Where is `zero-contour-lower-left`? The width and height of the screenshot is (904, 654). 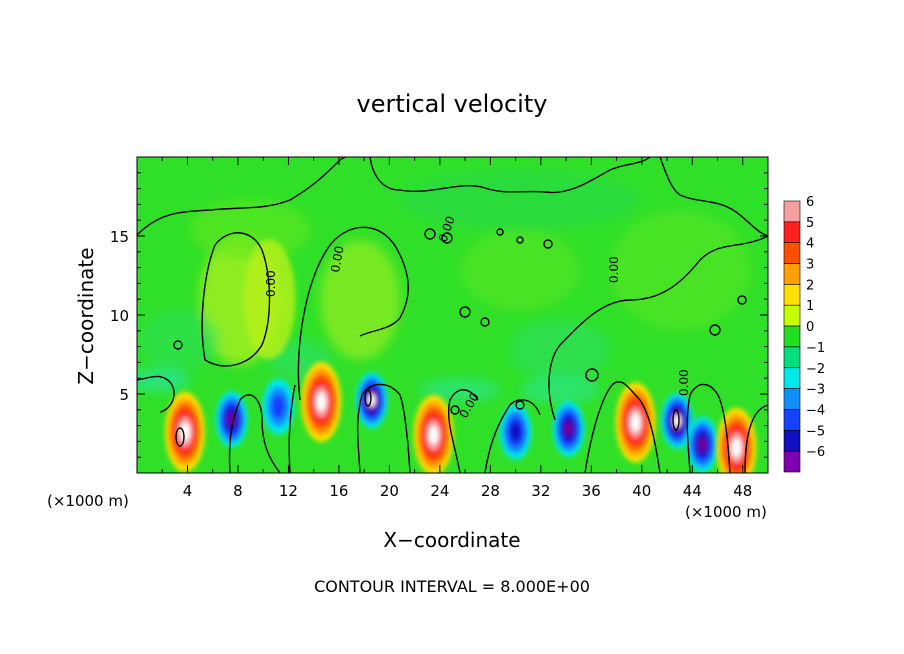
zero-contour-lower-left is located at coordinates (209, 424).